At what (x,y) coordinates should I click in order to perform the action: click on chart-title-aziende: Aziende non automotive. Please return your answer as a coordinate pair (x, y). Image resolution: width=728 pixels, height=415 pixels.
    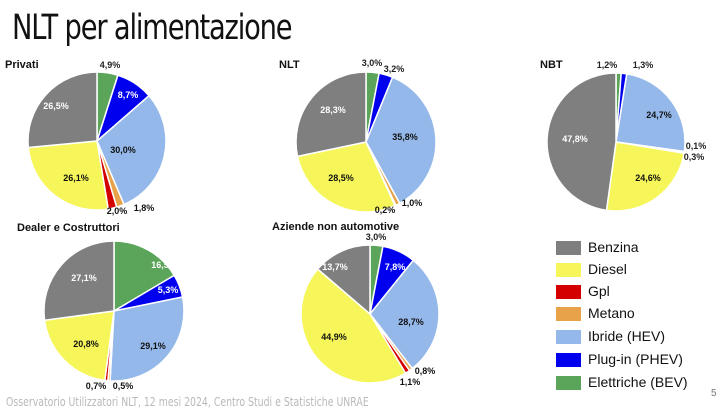
    Looking at the image, I should click on (336, 227).